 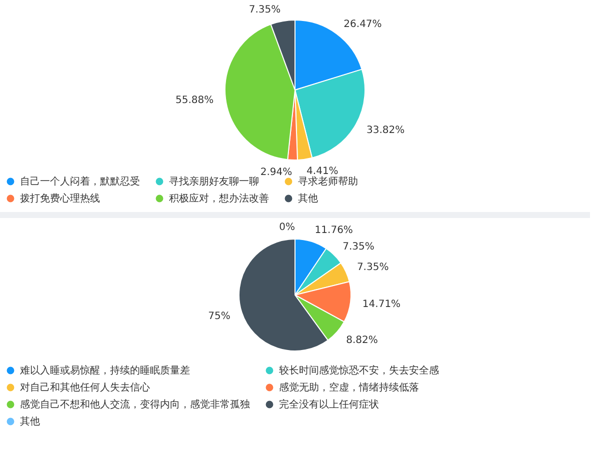 I want to click on legend-label: 寻求老师帮助, so click(x=328, y=182).